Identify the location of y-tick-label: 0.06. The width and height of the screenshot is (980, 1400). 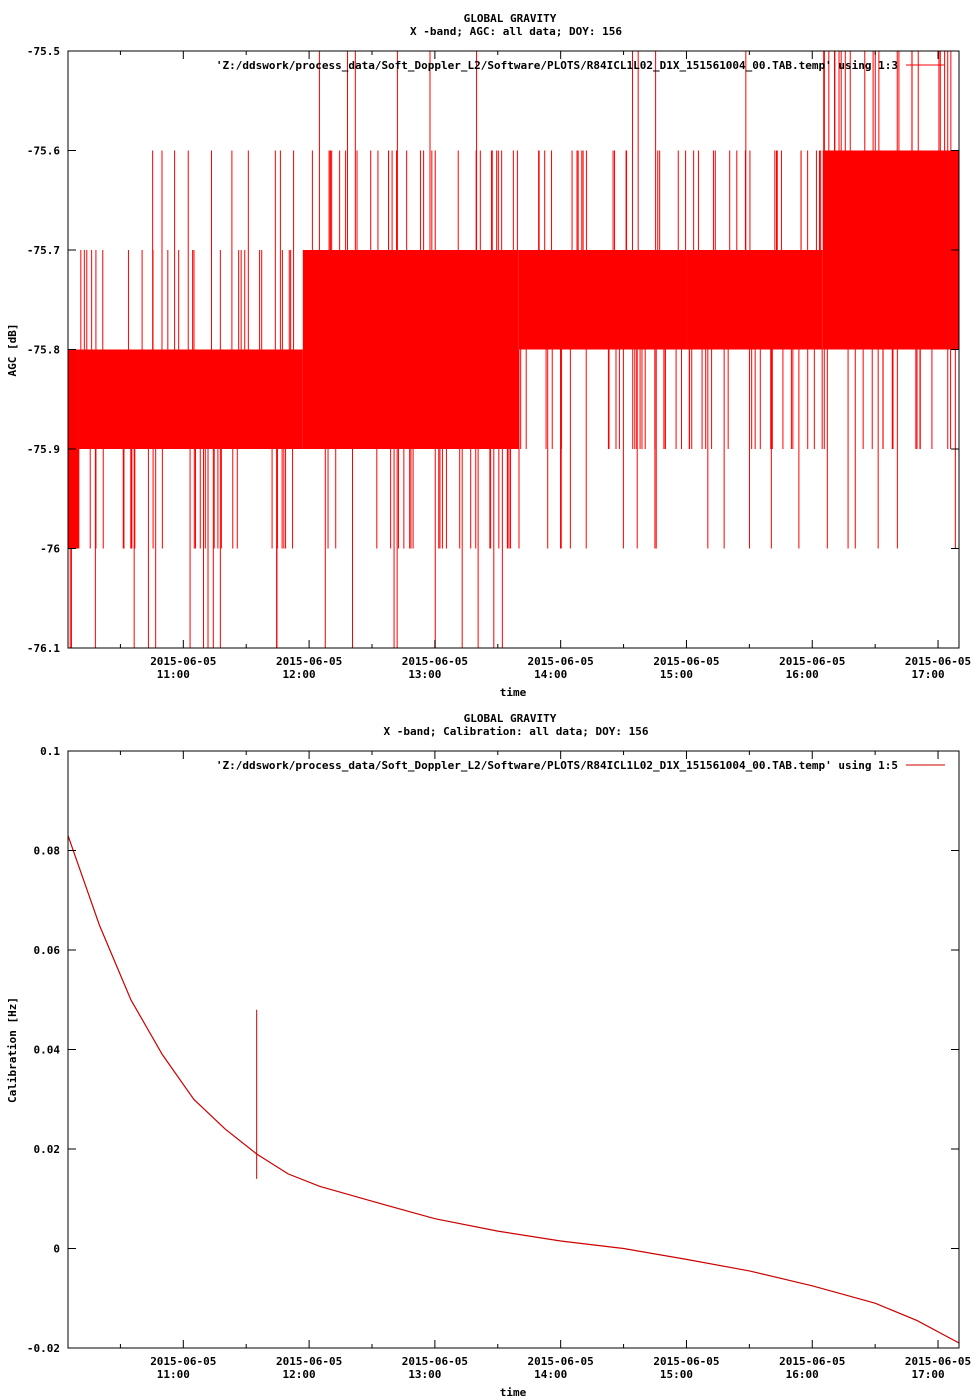
(47, 950).